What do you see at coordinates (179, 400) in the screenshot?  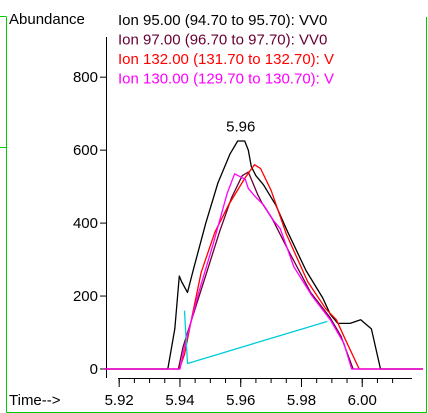 I see `x-tick-label: 5.94` at bounding box center [179, 400].